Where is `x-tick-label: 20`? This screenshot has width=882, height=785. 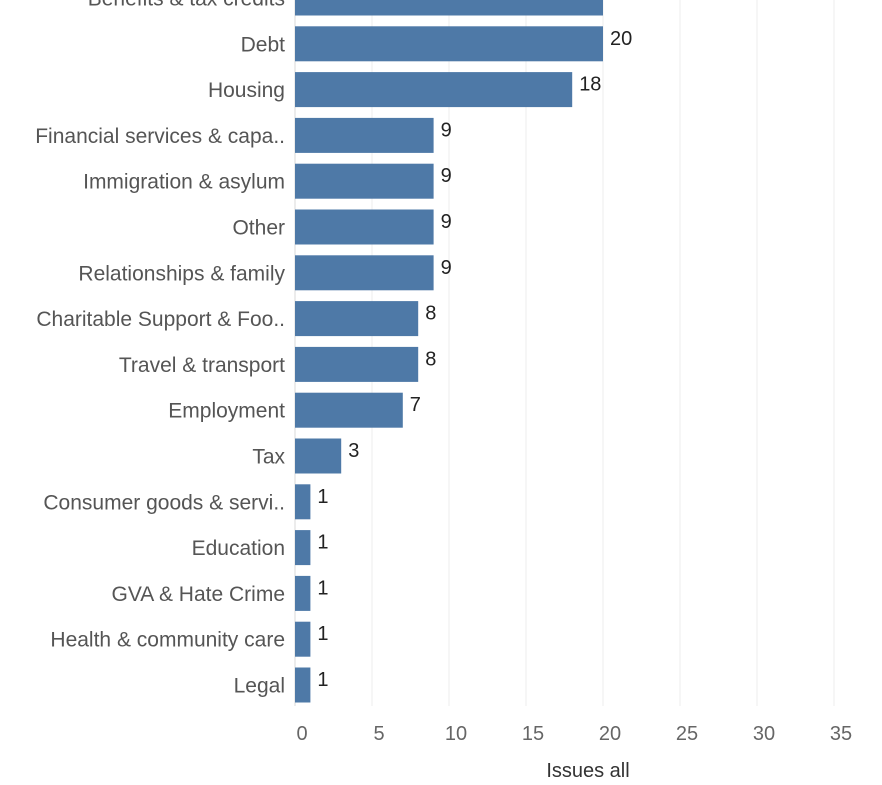
x-tick-label: 20 is located at coordinates (610, 734).